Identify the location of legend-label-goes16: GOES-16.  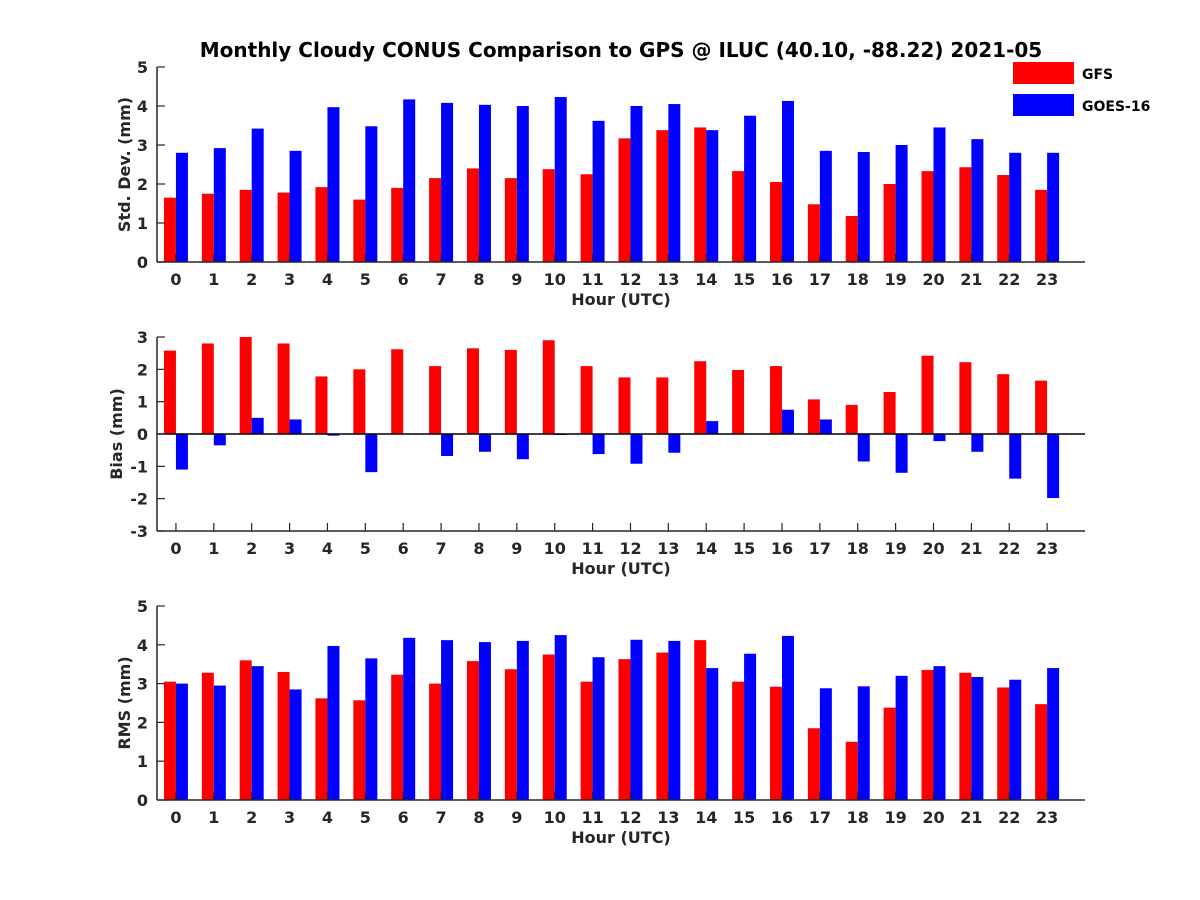
(1116, 107).